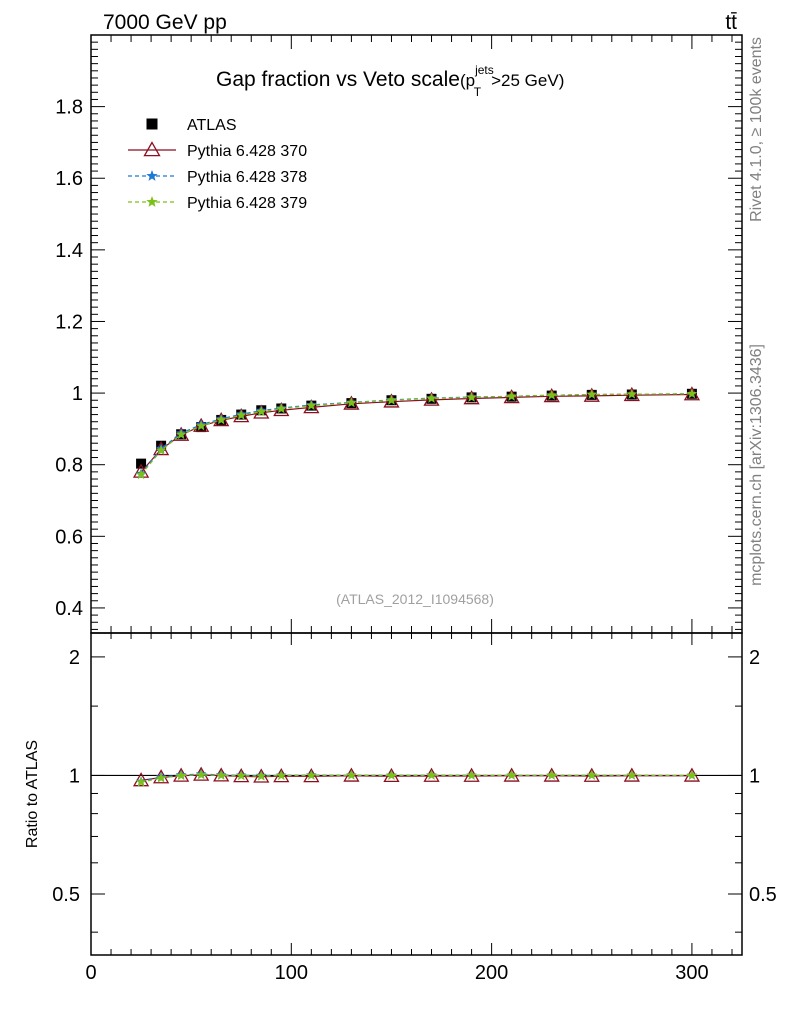  Describe the element at coordinates (69, 251) in the screenshot. I see `y-tick-label-main: 1.4` at that location.